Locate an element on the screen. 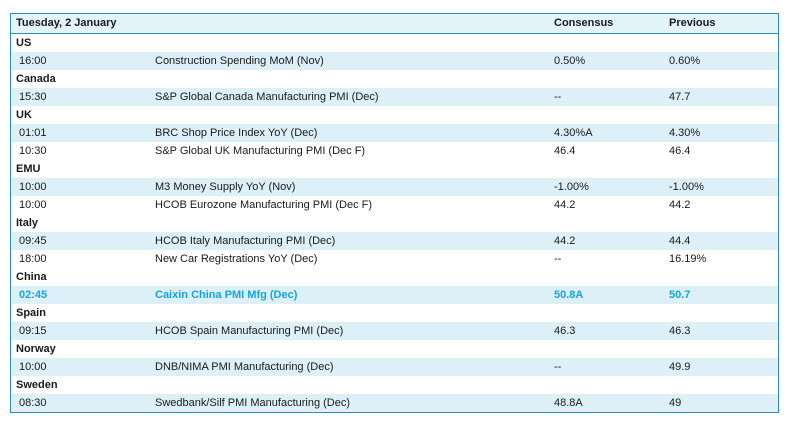 This screenshot has height=421, width=795. country-row: EMU is located at coordinates (394, 169).